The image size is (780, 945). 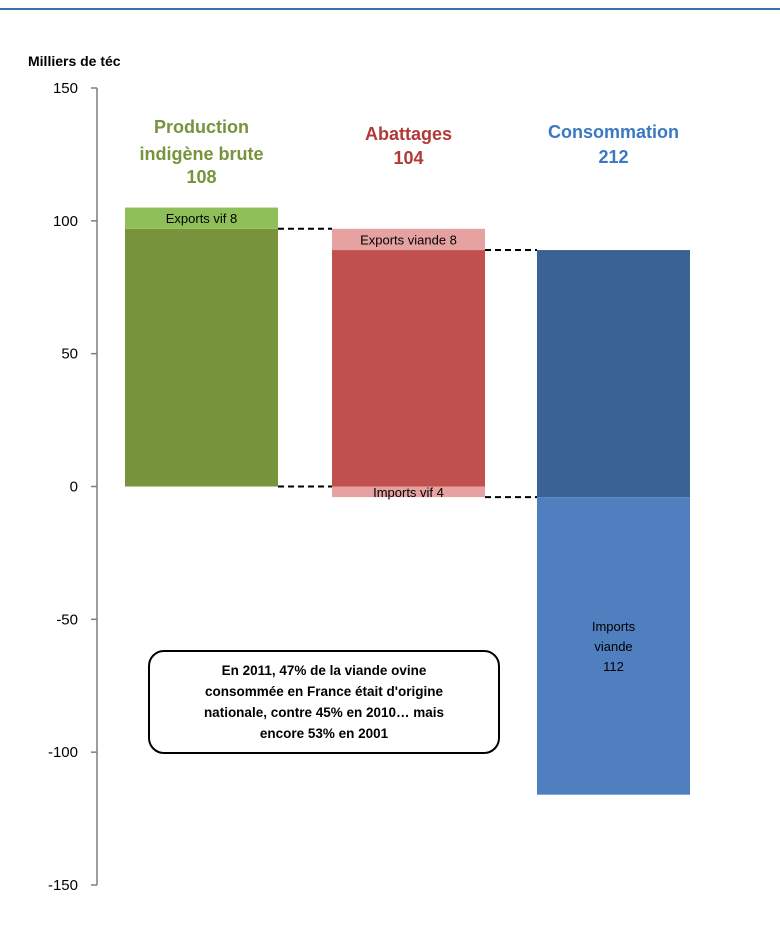 I want to click on bar-segment-label: Imports vif 4, so click(x=408, y=492).